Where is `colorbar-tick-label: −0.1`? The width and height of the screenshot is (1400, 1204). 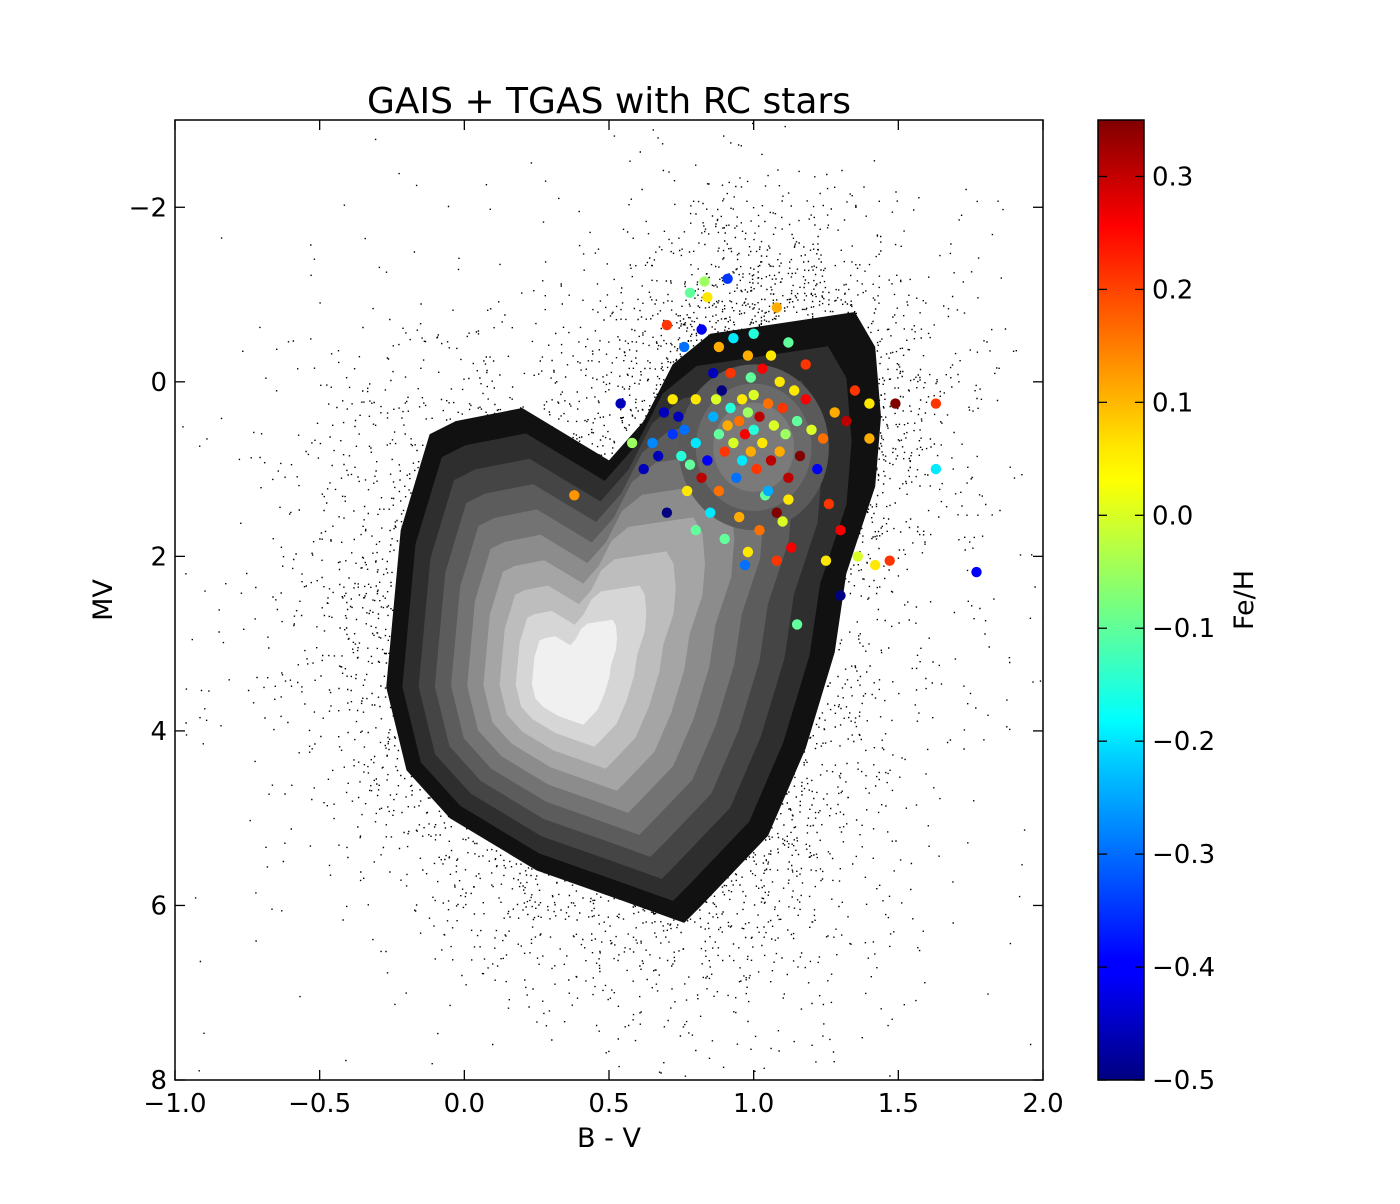
colorbar-tick-label: −0.1 is located at coordinates (1183, 629).